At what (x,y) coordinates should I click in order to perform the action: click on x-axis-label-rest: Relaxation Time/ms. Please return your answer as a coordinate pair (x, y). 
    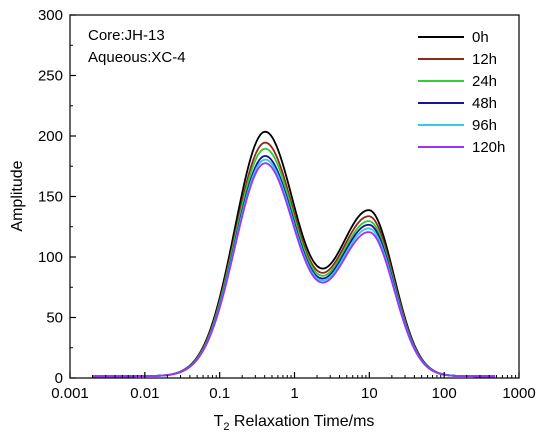
    Looking at the image, I should click on (301, 421).